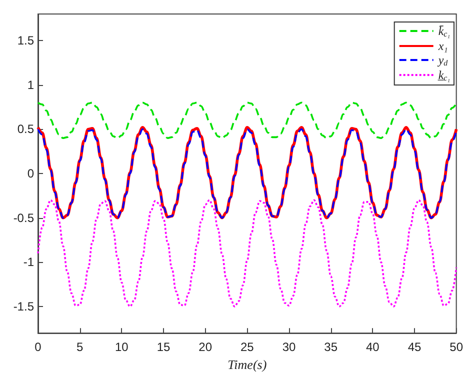 This screenshot has width=474, height=384. What do you see at coordinates (331, 347) in the screenshot?
I see `x-tick-label: 35` at bounding box center [331, 347].